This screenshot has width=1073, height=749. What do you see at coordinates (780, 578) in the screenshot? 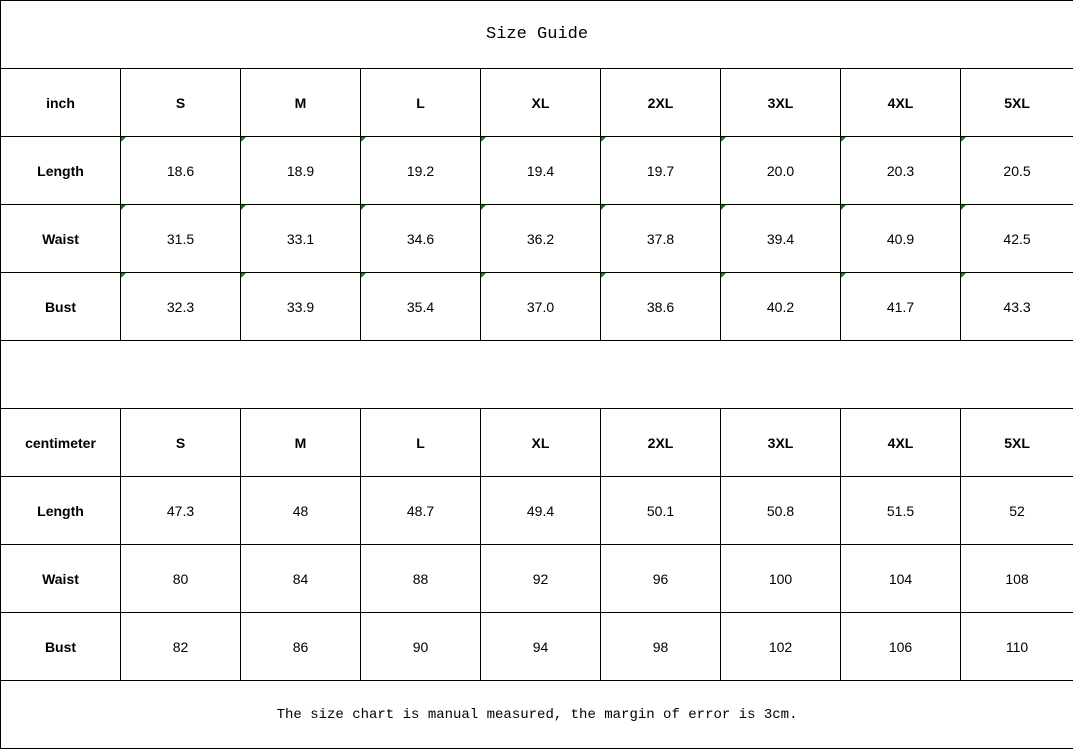
I see `value-cell: 100` at bounding box center [780, 578].